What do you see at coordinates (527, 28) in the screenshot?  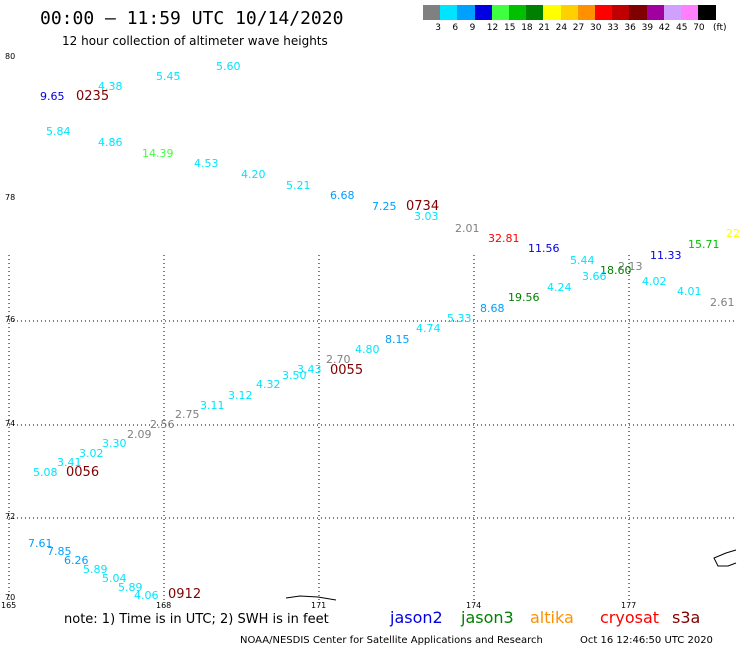 I see `legend-label: 18` at bounding box center [527, 28].